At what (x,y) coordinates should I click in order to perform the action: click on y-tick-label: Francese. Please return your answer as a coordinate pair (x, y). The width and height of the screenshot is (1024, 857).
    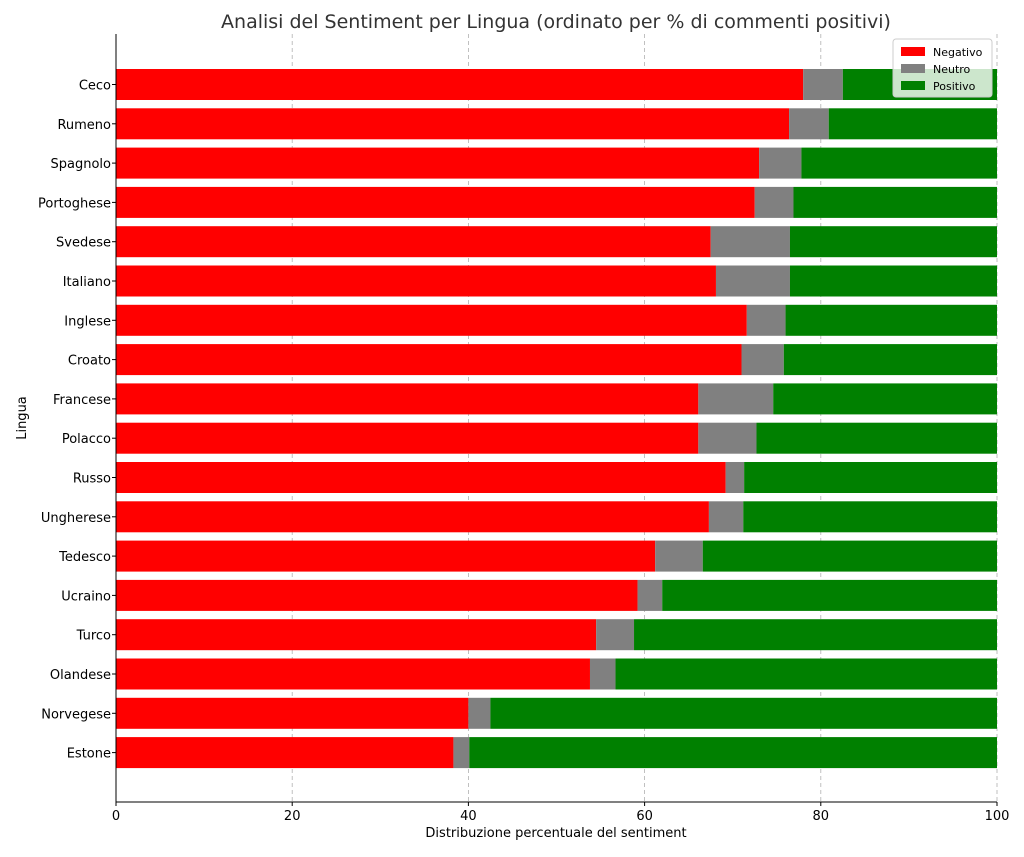
    Looking at the image, I should click on (82, 400).